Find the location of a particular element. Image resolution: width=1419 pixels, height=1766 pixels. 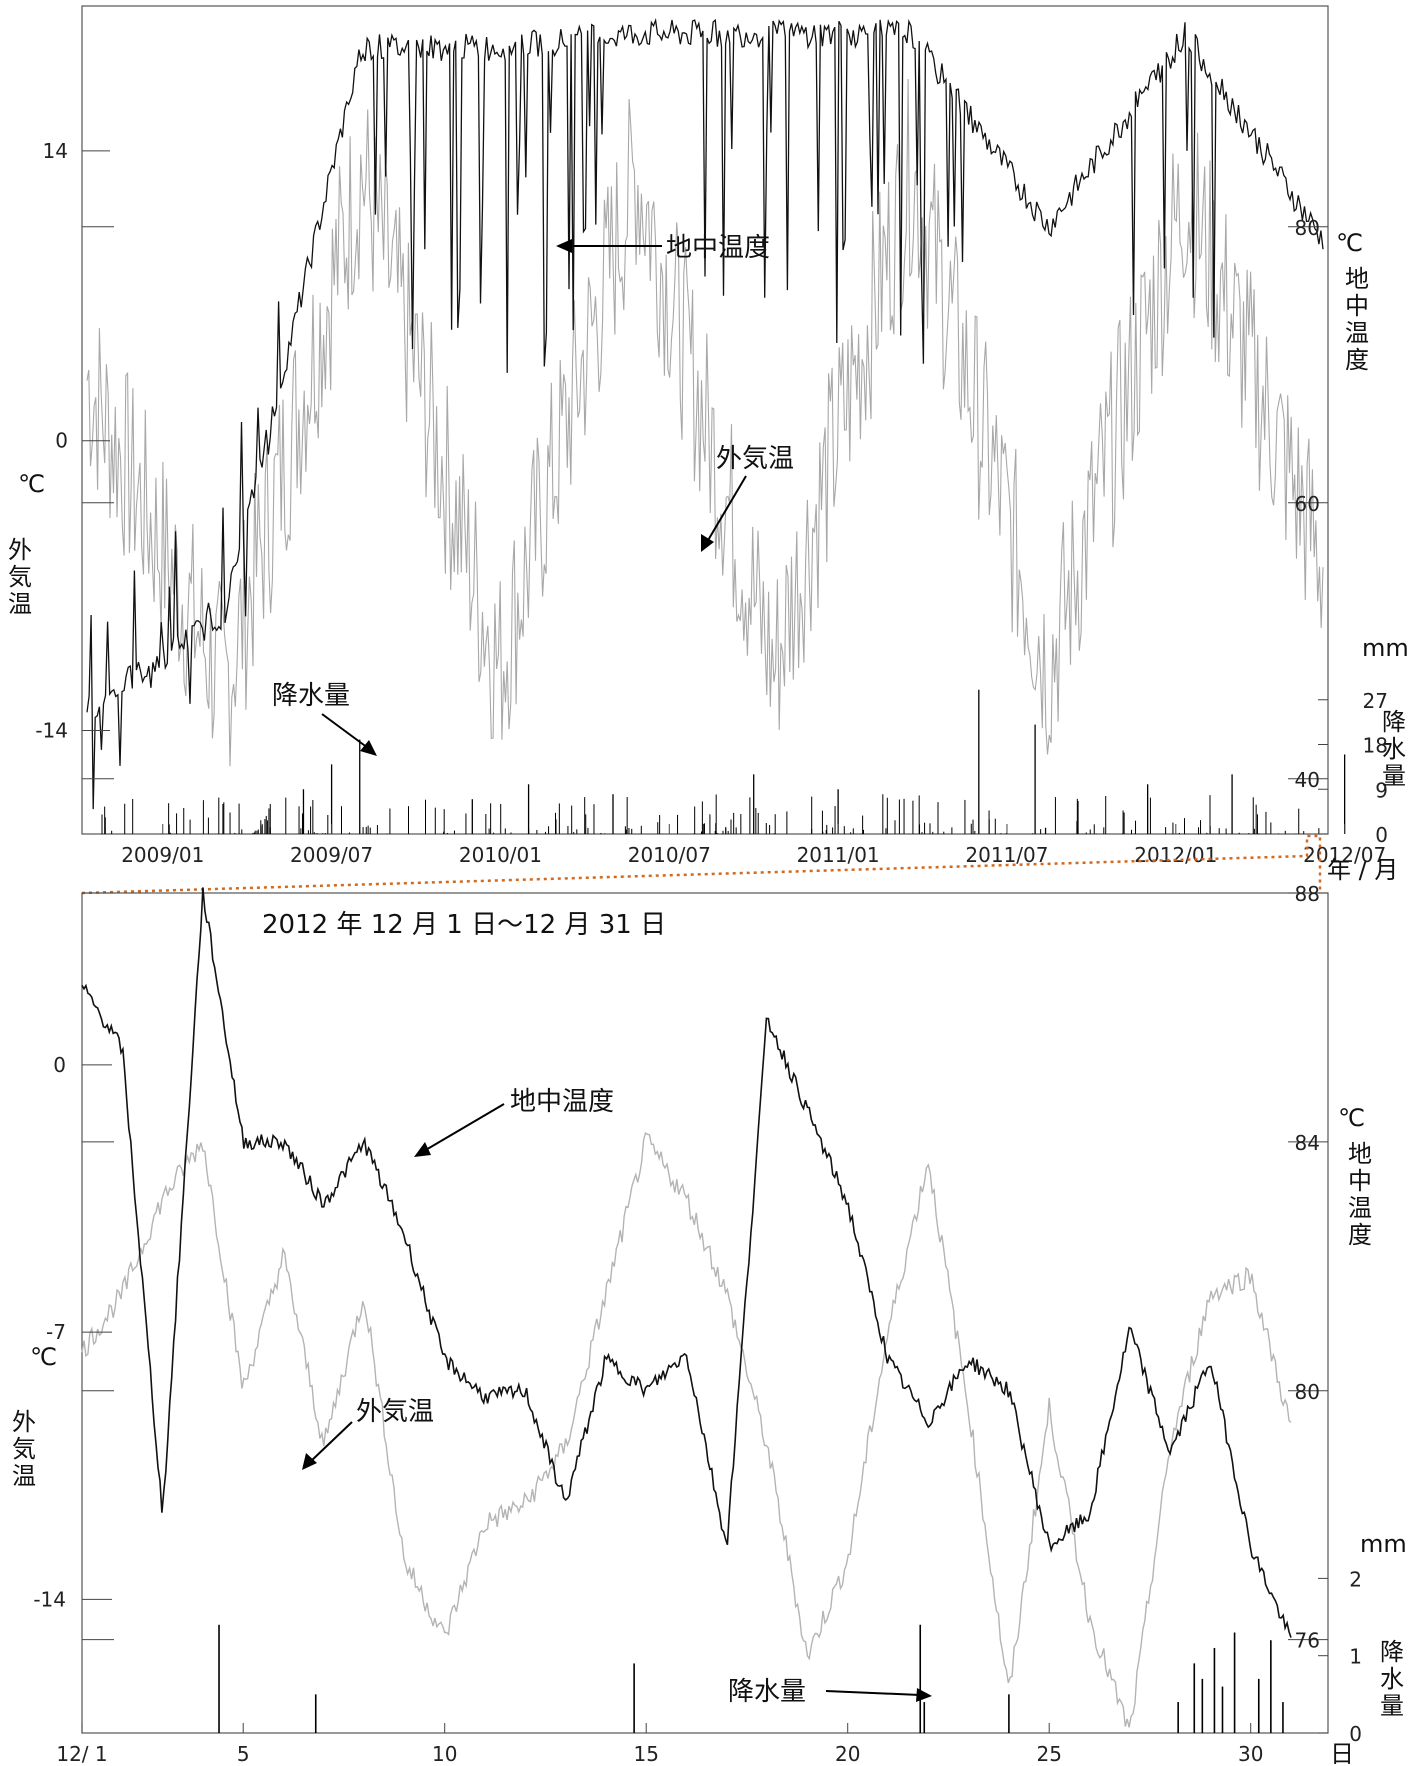

bottom-right-ground-axis-label: 地中温度 is located at coordinates (1360, 1194).